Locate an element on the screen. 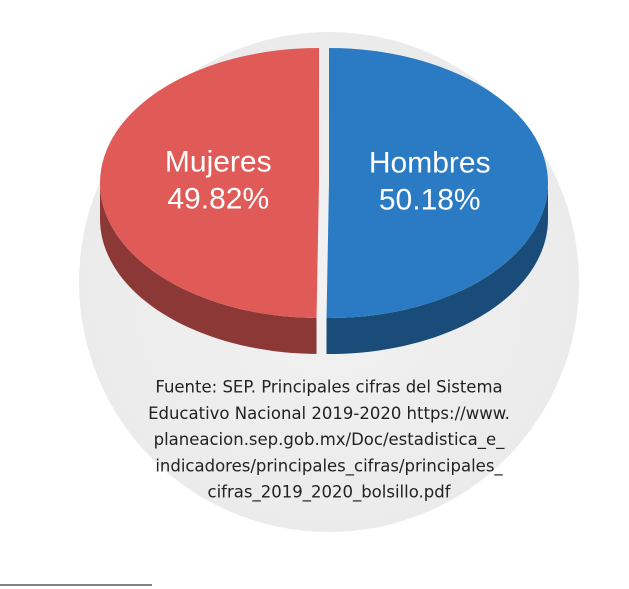  source-line: cifras_2019_2020_bolsillo.pdf is located at coordinates (330, 493).